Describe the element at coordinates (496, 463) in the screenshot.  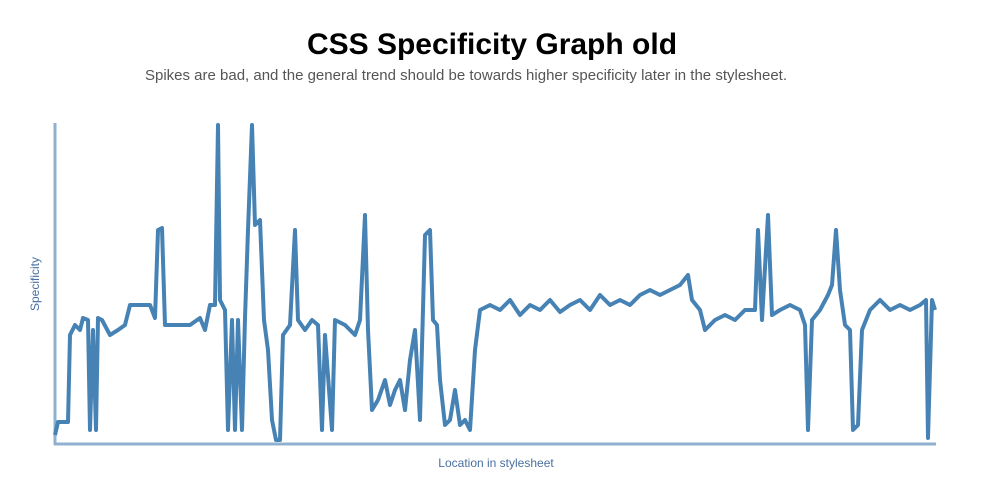
I see `x-axis-title: Location in stylesheet` at that location.